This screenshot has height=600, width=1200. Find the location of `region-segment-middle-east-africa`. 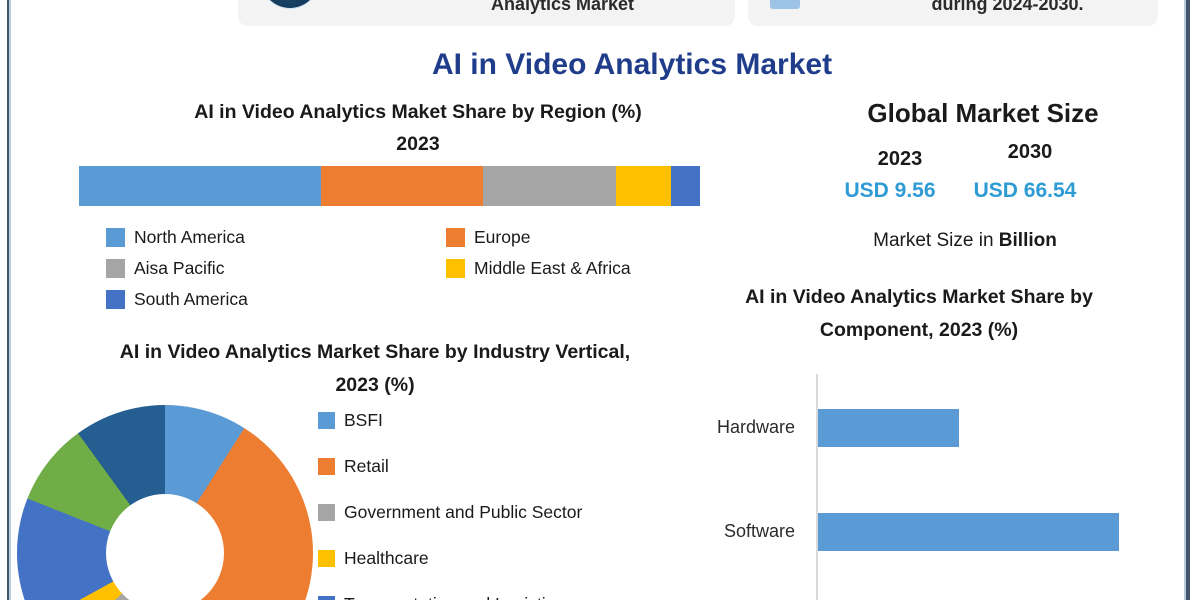

region-segment-middle-east-africa is located at coordinates (643, 186).